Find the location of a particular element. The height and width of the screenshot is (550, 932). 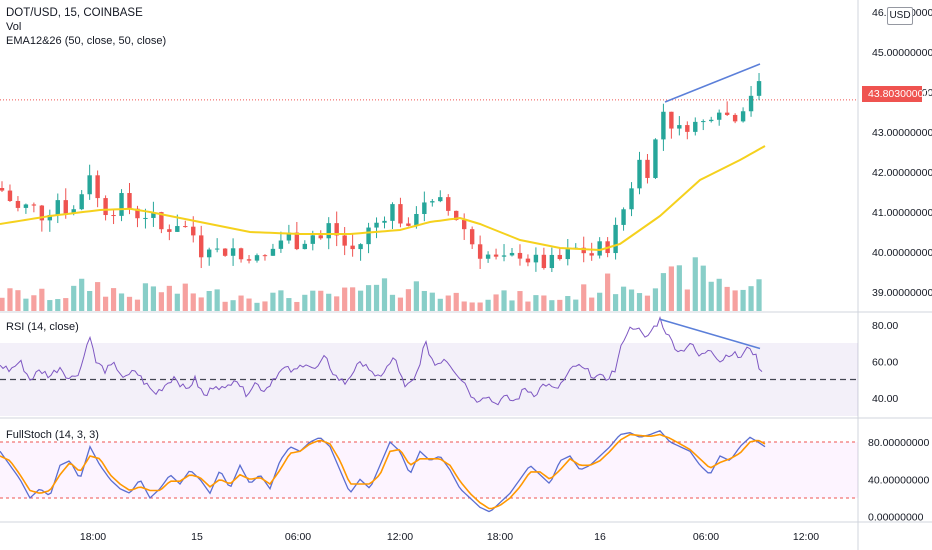

stoch-tick-label: 0.00000000 is located at coordinates (896, 518).